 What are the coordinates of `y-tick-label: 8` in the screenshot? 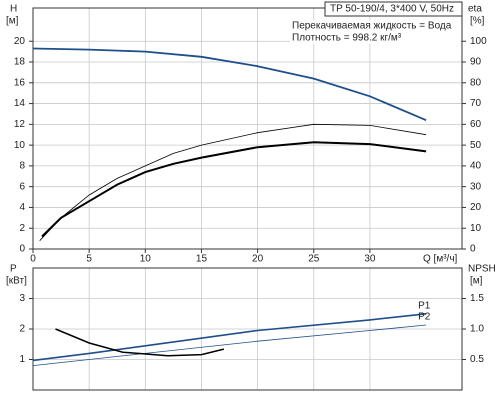 It's located at (22, 166).